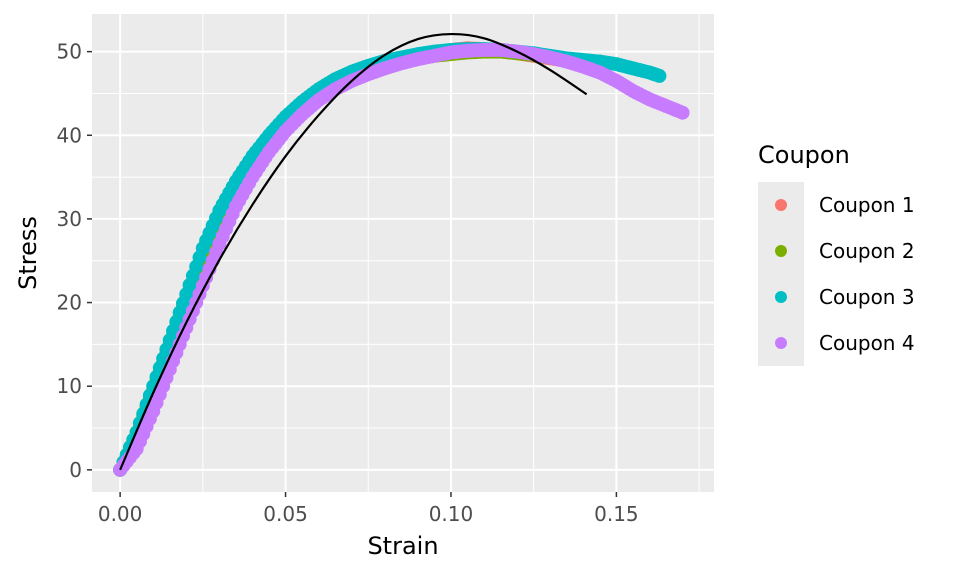 This screenshot has height=576, width=960. What do you see at coordinates (781, 274) in the screenshot?
I see `legend-key-background` at bounding box center [781, 274].